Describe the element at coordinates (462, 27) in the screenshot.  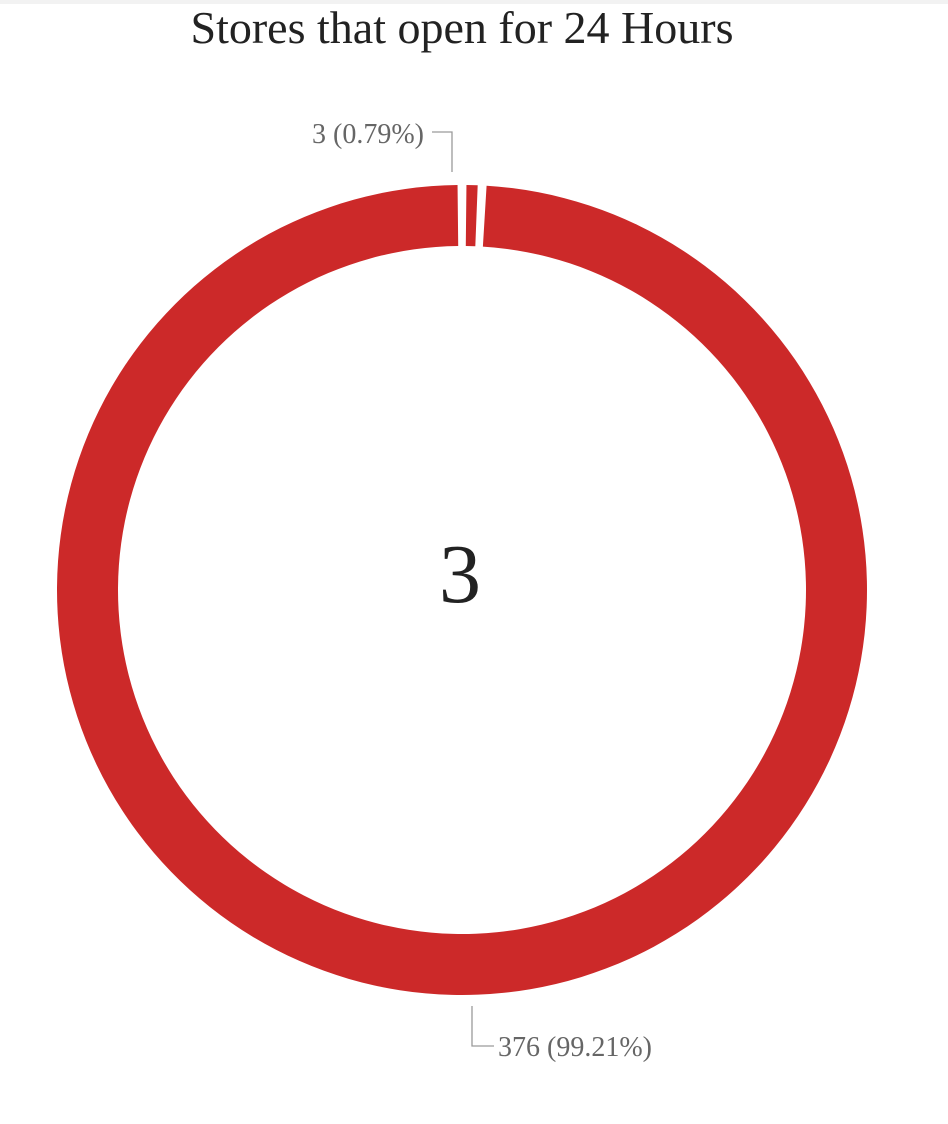
I see `chart-title: Stores that open for 24 Hours` at that location.